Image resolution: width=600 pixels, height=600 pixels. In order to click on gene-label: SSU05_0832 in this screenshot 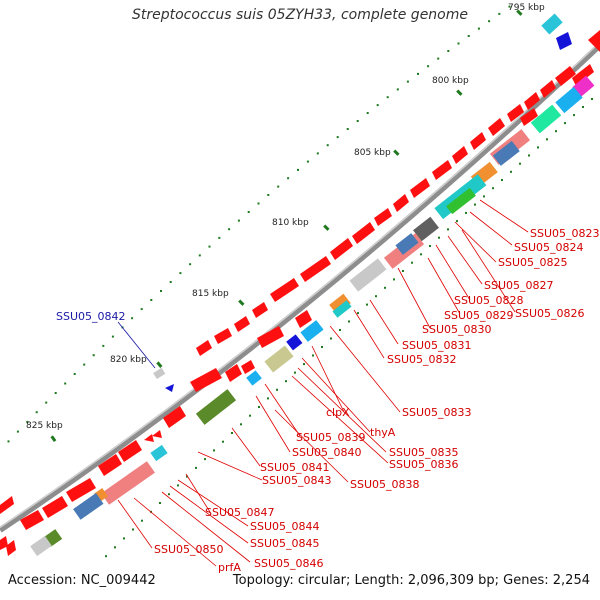, I will do `click(422, 359)`.